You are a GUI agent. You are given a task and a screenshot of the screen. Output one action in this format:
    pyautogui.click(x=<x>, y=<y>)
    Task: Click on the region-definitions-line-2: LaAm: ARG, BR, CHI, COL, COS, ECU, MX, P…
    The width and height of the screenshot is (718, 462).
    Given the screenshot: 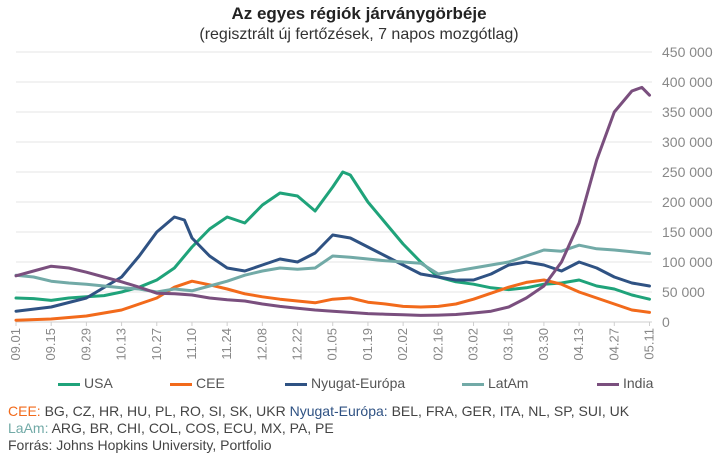 What is the action you would take?
    pyautogui.click(x=318, y=428)
    